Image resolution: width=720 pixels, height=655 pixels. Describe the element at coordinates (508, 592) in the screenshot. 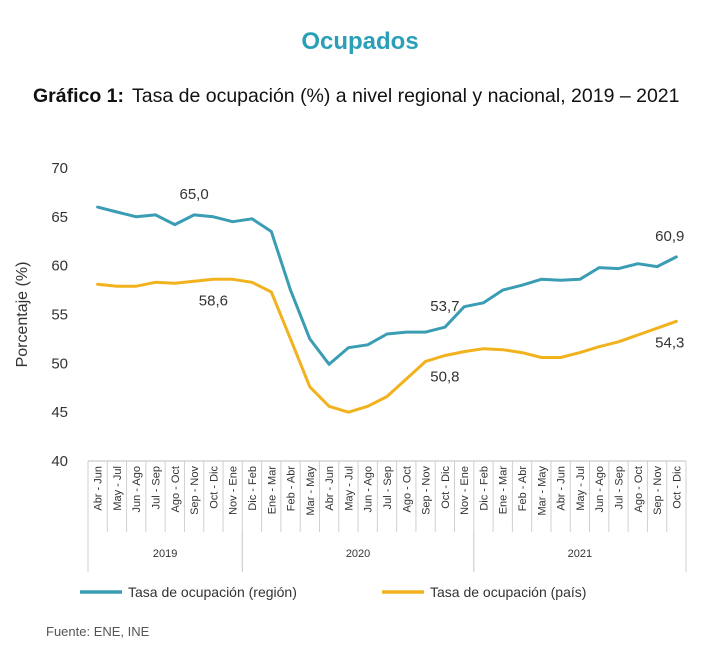

I see `legend-label-pais: Tasa de ocupación (país)` at that location.